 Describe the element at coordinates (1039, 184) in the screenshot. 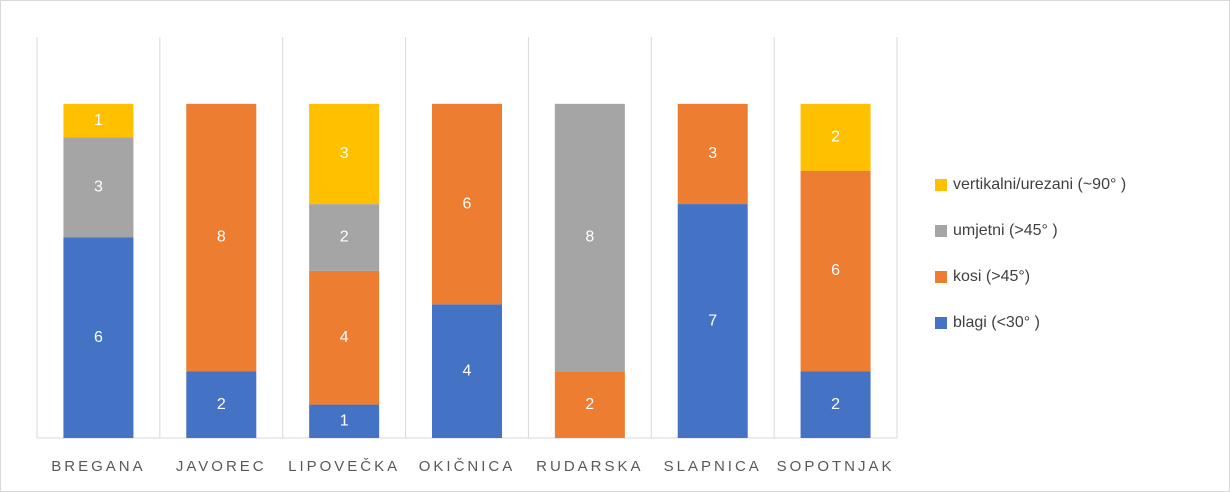

I see `legend-label: vertikalni/urezani (~90° )` at that location.